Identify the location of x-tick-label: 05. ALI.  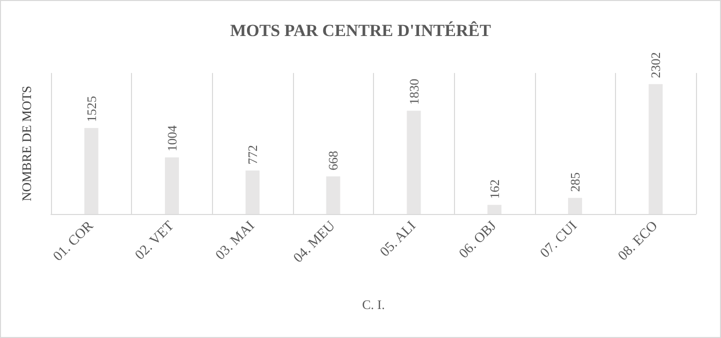
(399, 239).